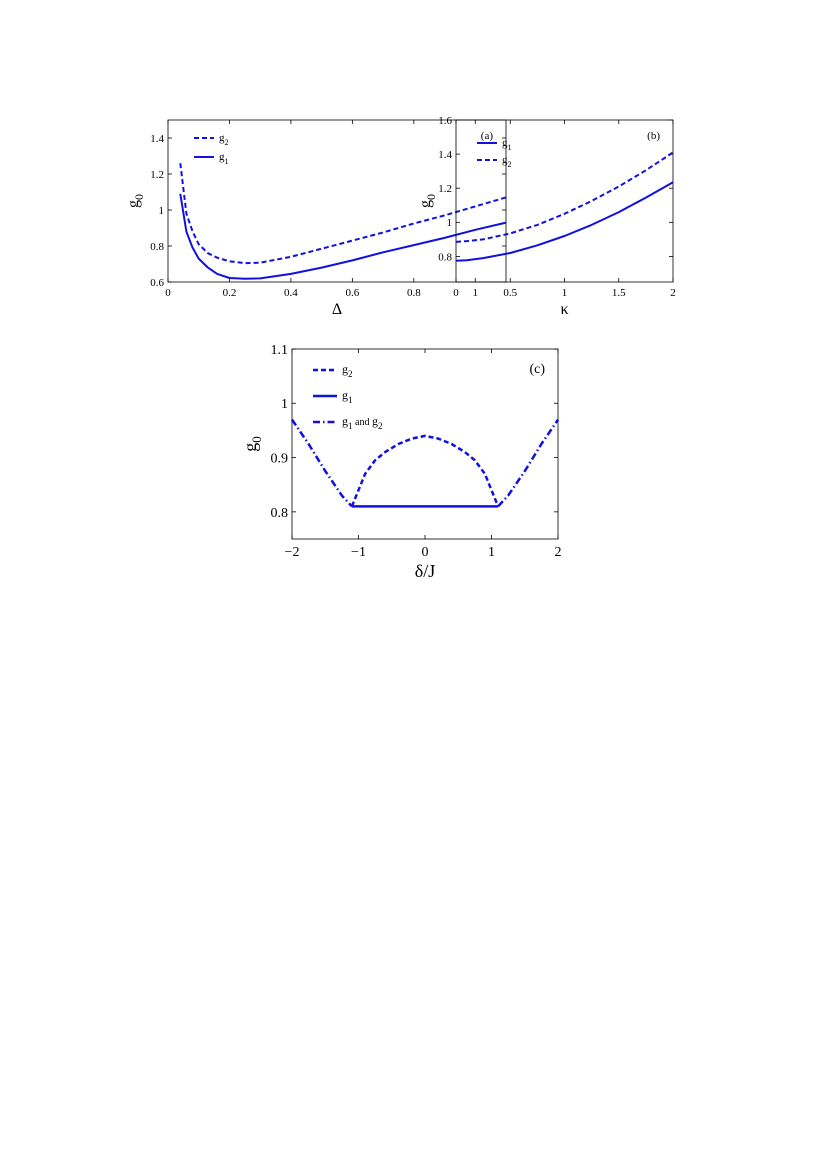  I want to click on x-tick-label: 0.4, so click(291, 293).